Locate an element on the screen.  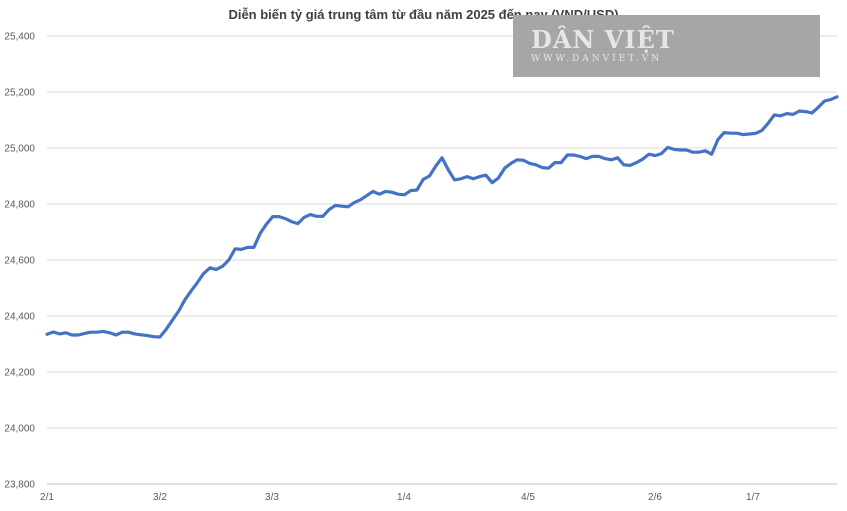
watermark-brand: DÂN VIỆT is located at coordinates (603, 39).